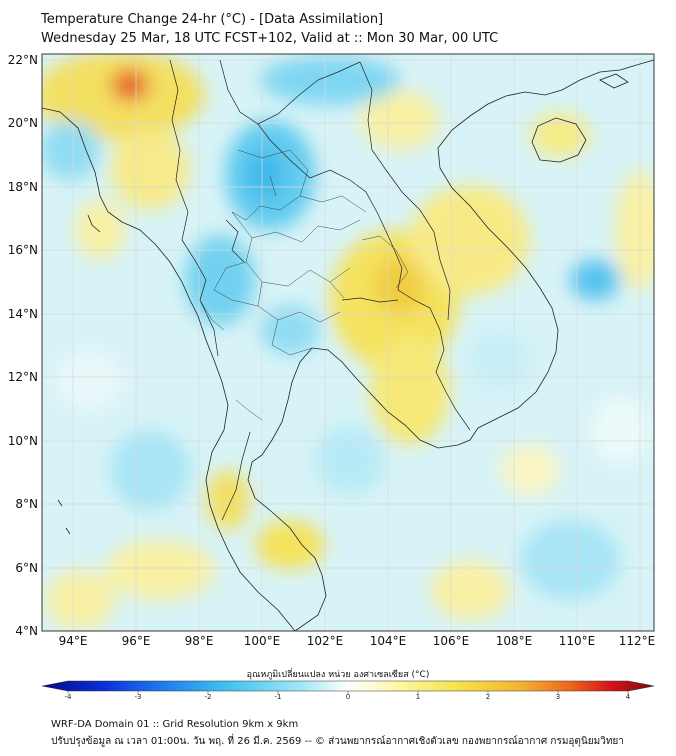 This screenshot has width=676, height=756. What do you see at coordinates (23, 314) in the screenshot?
I see `lat-label: 14°N` at bounding box center [23, 314].